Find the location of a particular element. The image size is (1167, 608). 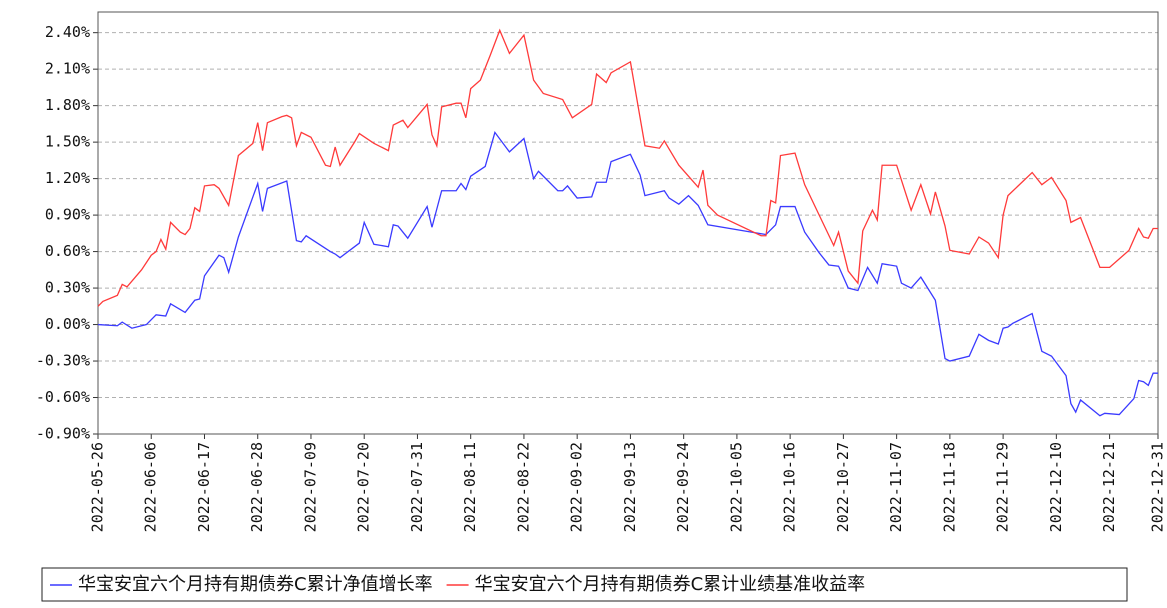

x-tick-label: 2022-07-09 is located at coordinates (310, 487).